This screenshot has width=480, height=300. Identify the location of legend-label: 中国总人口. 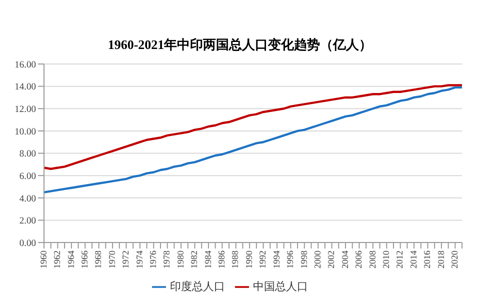
(280, 286).